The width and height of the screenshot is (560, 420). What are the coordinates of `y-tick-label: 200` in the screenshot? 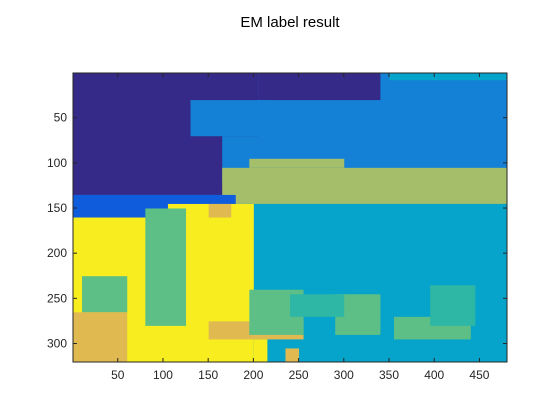 It's located at (57, 253).